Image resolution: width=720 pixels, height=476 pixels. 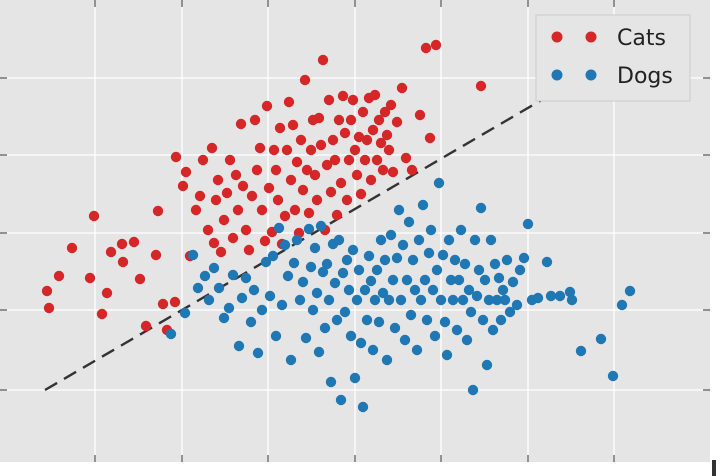 What do you see at coordinates (613, 58) in the screenshot?
I see `legend-box` at bounding box center [613, 58].